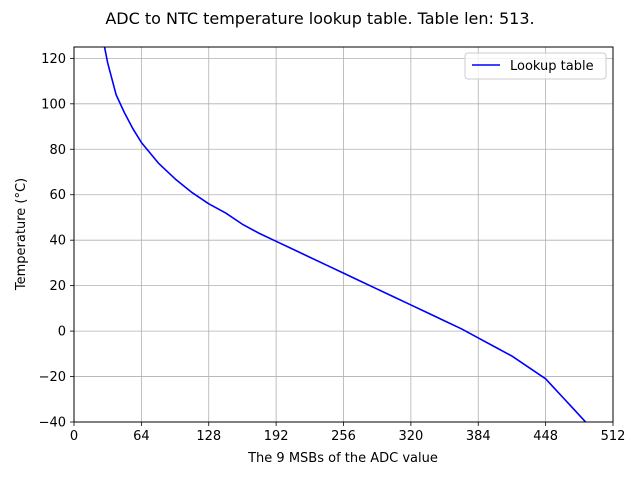 This screenshot has width=640, height=480. Describe the element at coordinates (53, 59) in the screenshot. I see `y-tick-label: 120` at that location.